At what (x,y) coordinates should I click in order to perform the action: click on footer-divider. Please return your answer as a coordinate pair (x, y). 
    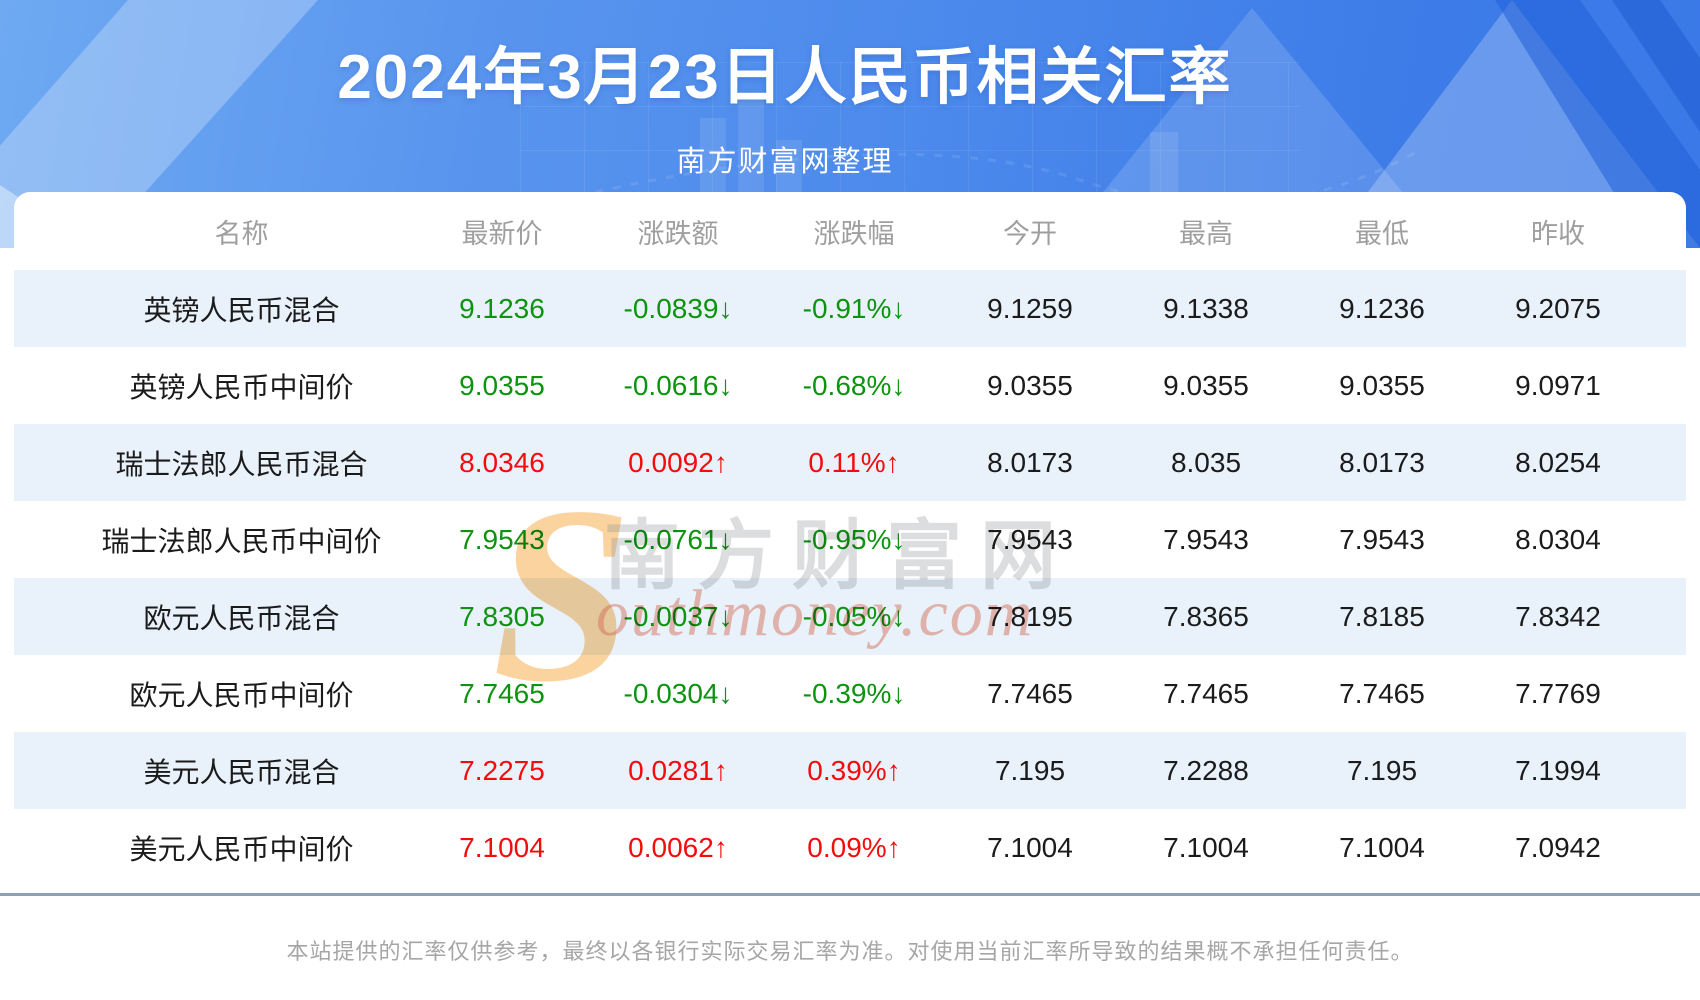
    Looking at the image, I should click on (850, 894).